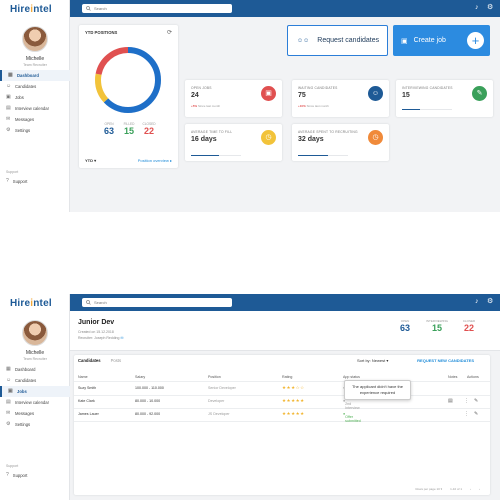 Image resolution: width=500 pixels, height=500 pixels. What do you see at coordinates (450, 401) in the screenshot?
I see `notes-icon: ▤` at bounding box center [450, 401].